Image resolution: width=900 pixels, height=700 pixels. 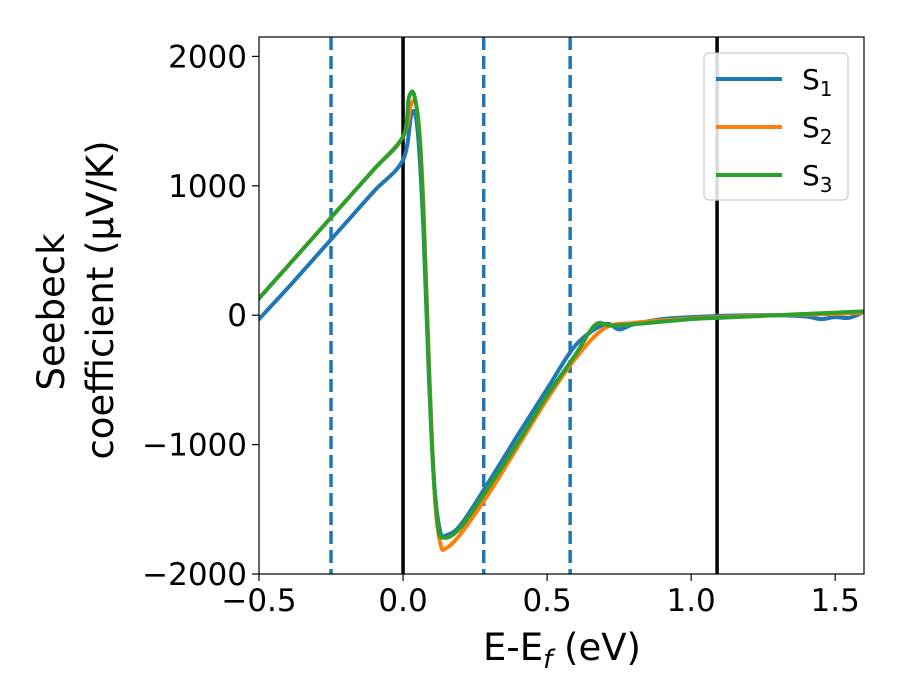 I want to click on y-axis-label-line1: Seebeck, so click(x=51, y=312).